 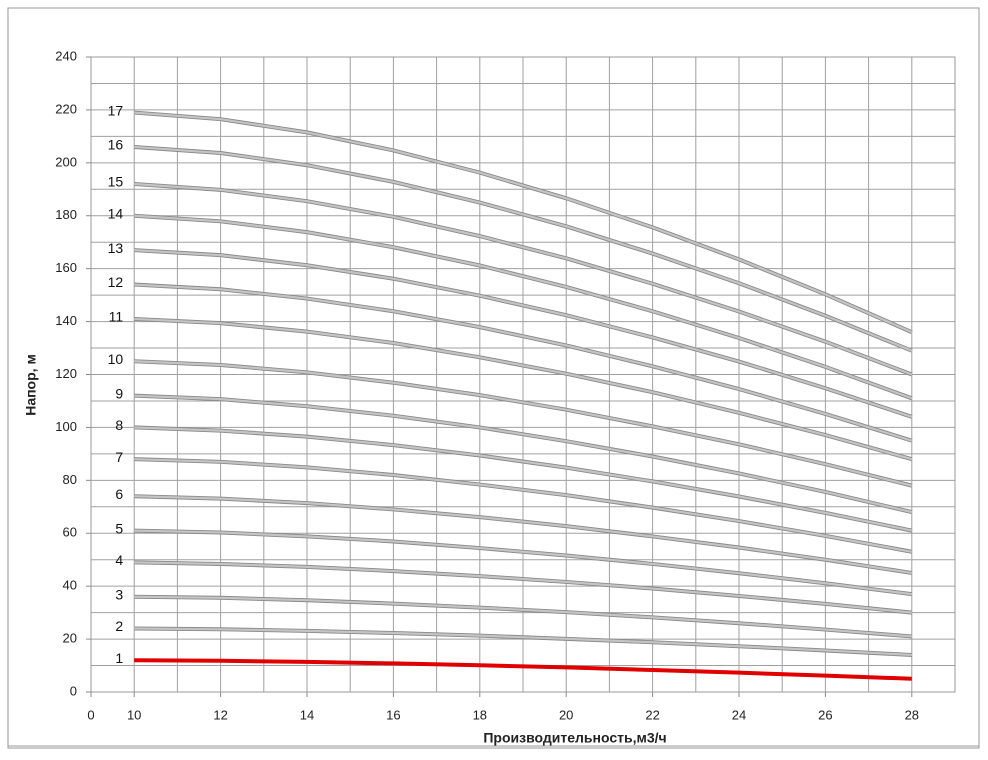 What do you see at coordinates (66, 267) in the screenshot?
I see `y-tick-label: 160` at bounding box center [66, 267].